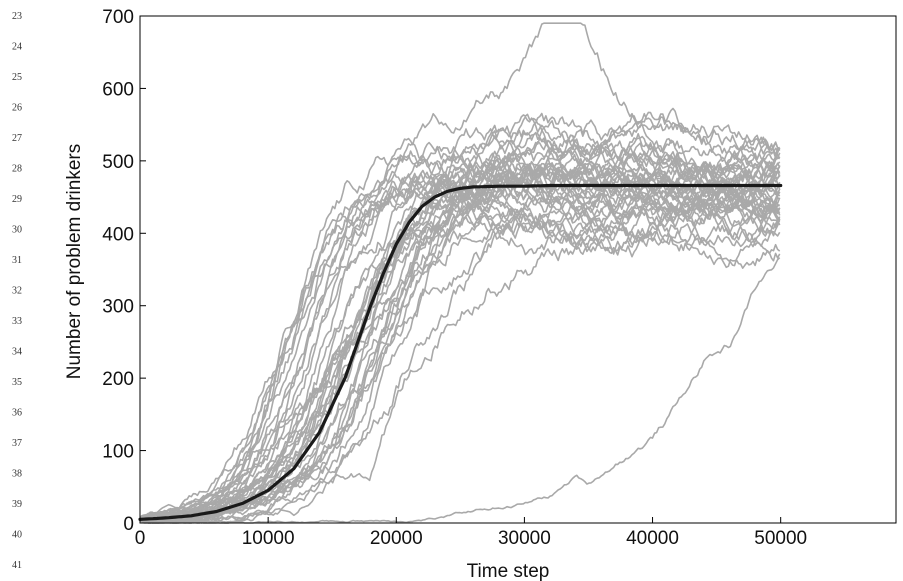 Image resolution: width=903 pixels, height=581 pixels. Describe the element at coordinates (118, 89) in the screenshot. I see `y-tick-label: 600` at that location.